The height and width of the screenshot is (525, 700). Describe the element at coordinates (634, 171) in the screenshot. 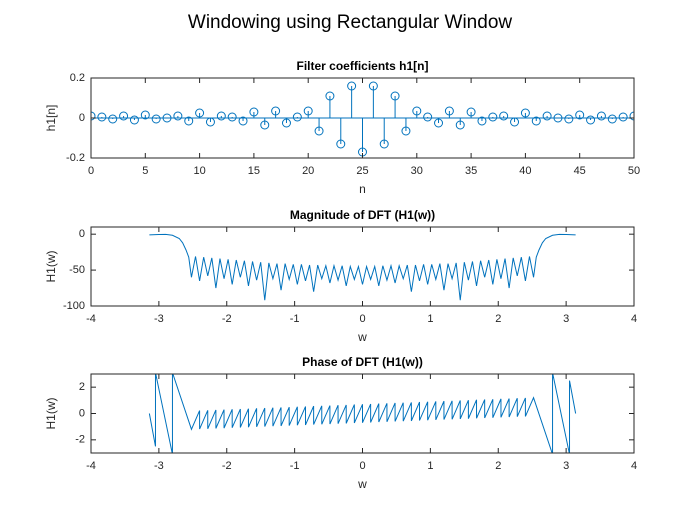

I see `x-tick-label: 50` at that location.